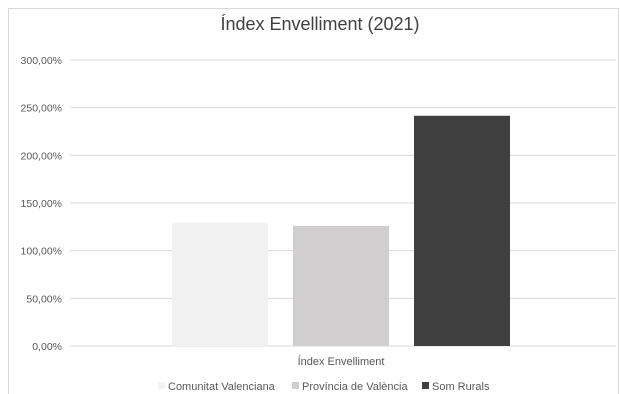 The height and width of the screenshot is (394, 620). What do you see at coordinates (44, 299) in the screenshot?
I see `y-tick-label: 50,00%` at bounding box center [44, 299].